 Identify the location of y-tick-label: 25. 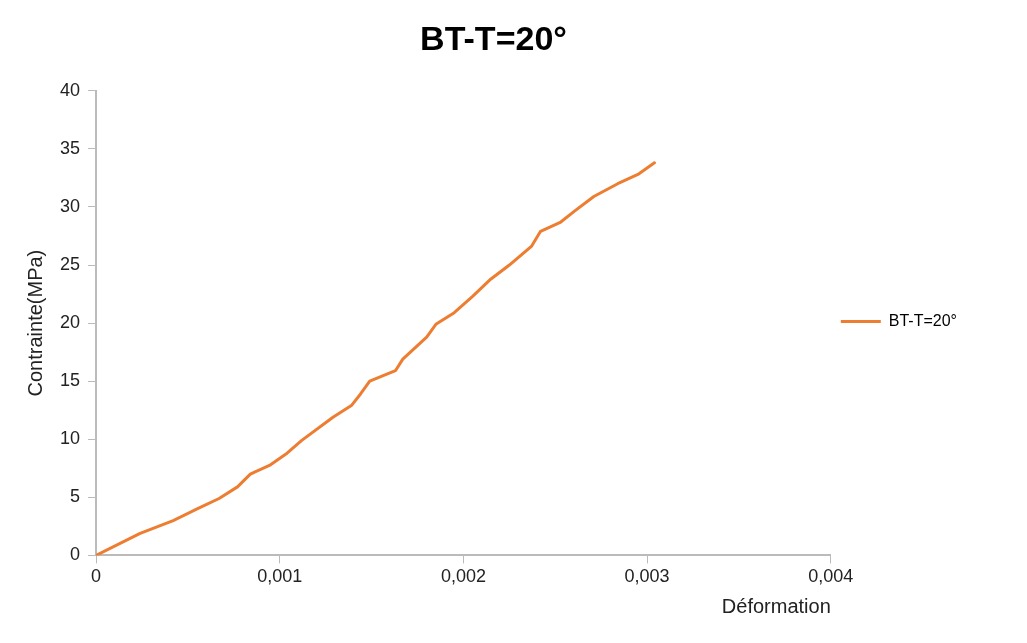
(70, 263).